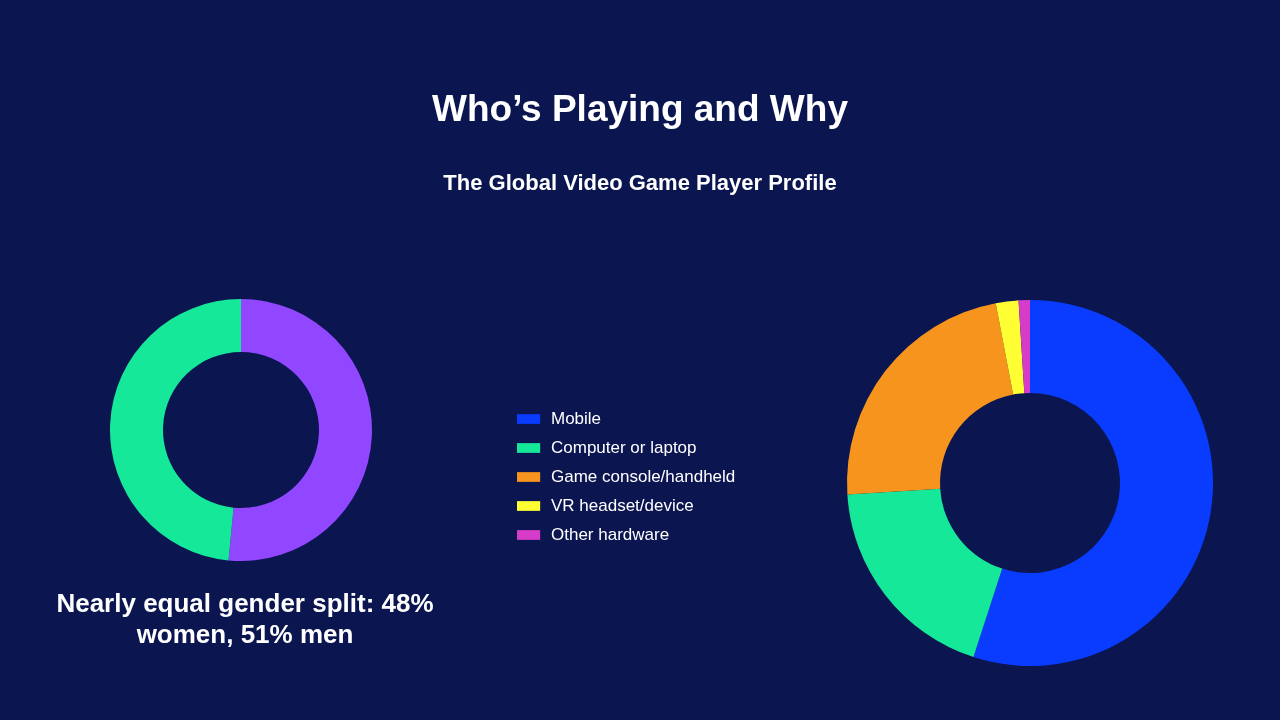  Describe the element at coordinates (245, 619) in the screenshot. I see `text: Nearly equal gender split: 48% women, 51% men` at that location.